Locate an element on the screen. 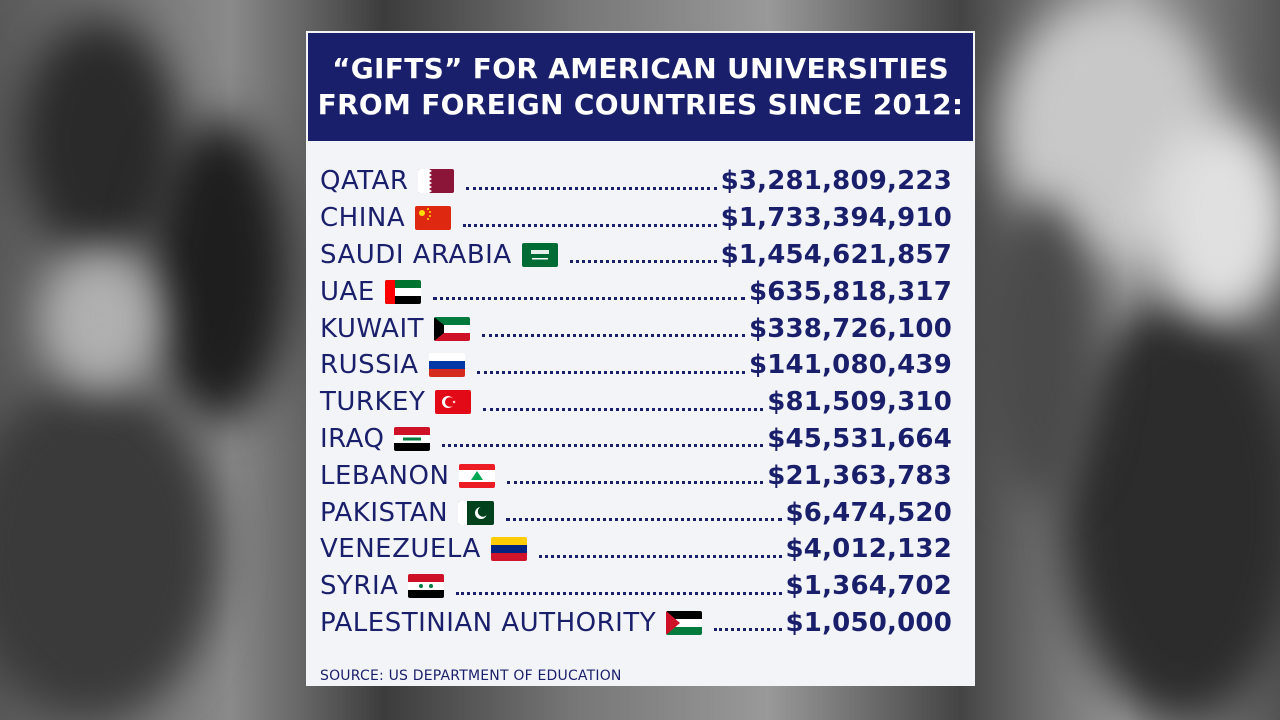 This screenshot has width=1280, height=720. gift-row: PAKISTAN $6,474,520 is located at coordinates (636, 512).